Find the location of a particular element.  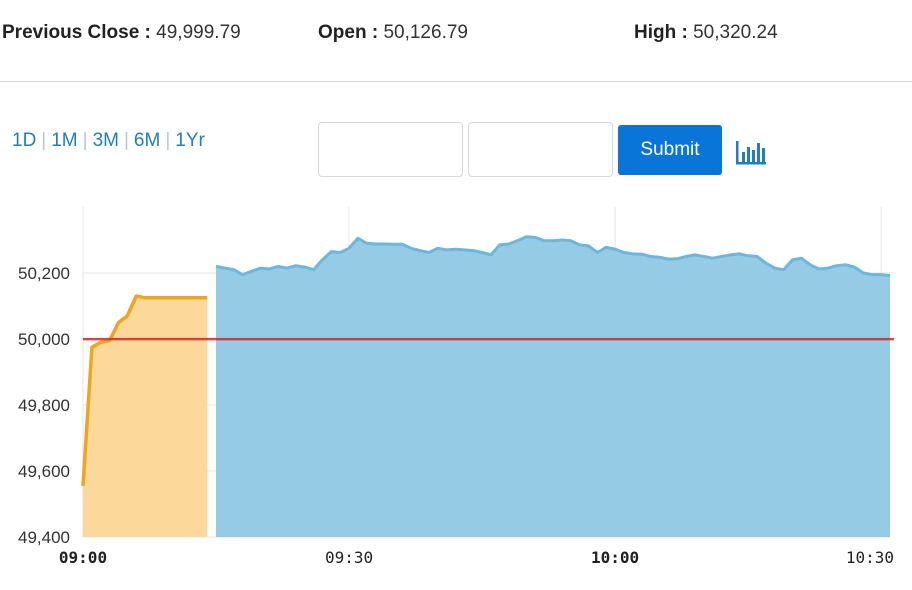

from-date-input is located at coordinates (390, 149).